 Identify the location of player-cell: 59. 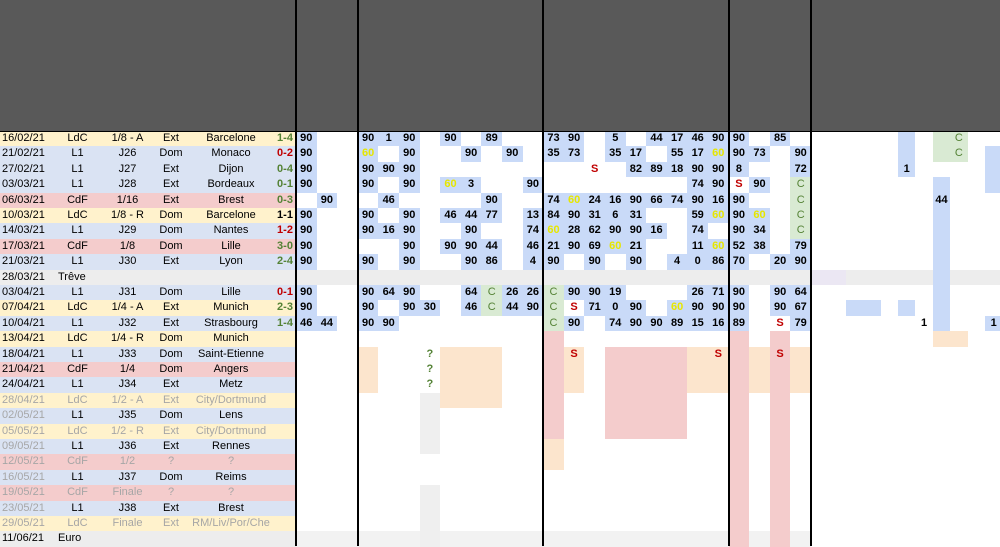
(697, 216).